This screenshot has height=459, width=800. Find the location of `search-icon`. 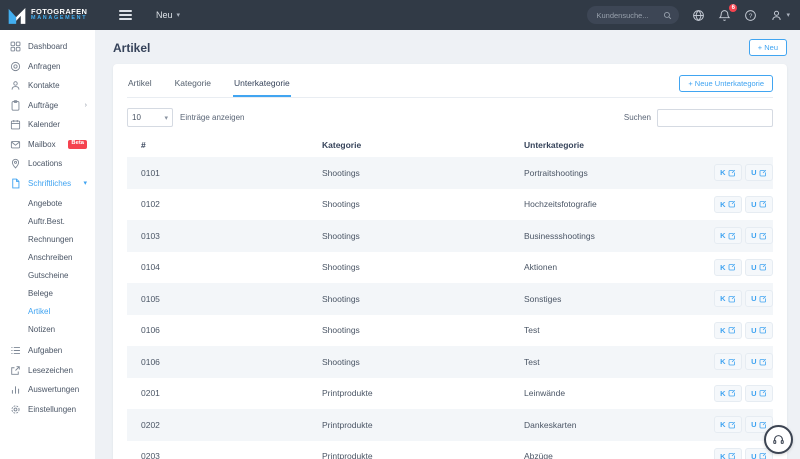

search-icon is located at coordinates (668, 15).